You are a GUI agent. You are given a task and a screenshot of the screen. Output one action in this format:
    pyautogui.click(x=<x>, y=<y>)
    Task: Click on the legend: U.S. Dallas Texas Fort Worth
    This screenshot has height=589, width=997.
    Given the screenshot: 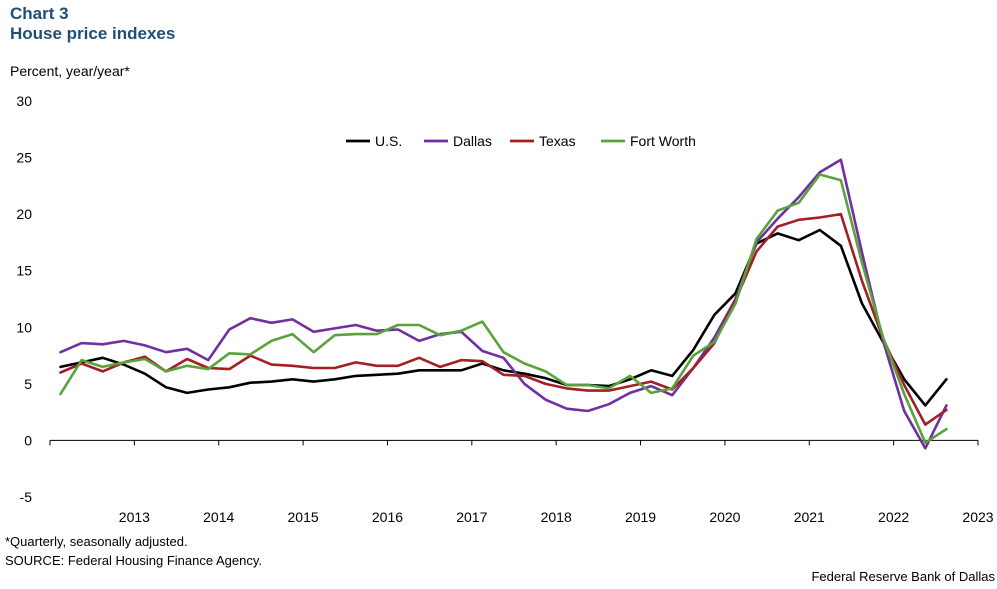 What is the action you would take?
    pyautogui.click(x=521, y=141)
    